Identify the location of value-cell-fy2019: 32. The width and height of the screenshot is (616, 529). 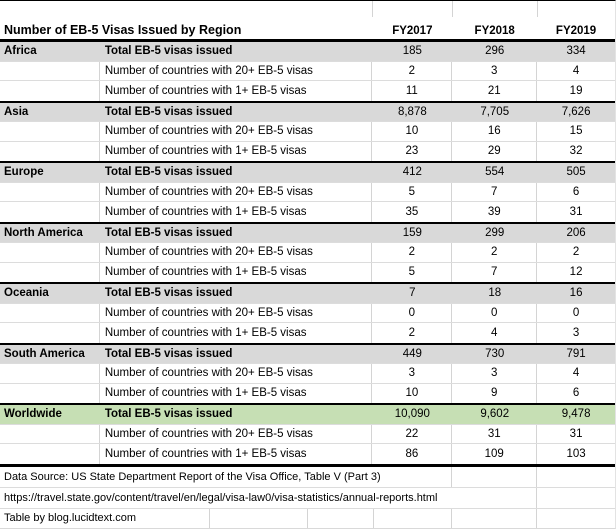
(576, 151).